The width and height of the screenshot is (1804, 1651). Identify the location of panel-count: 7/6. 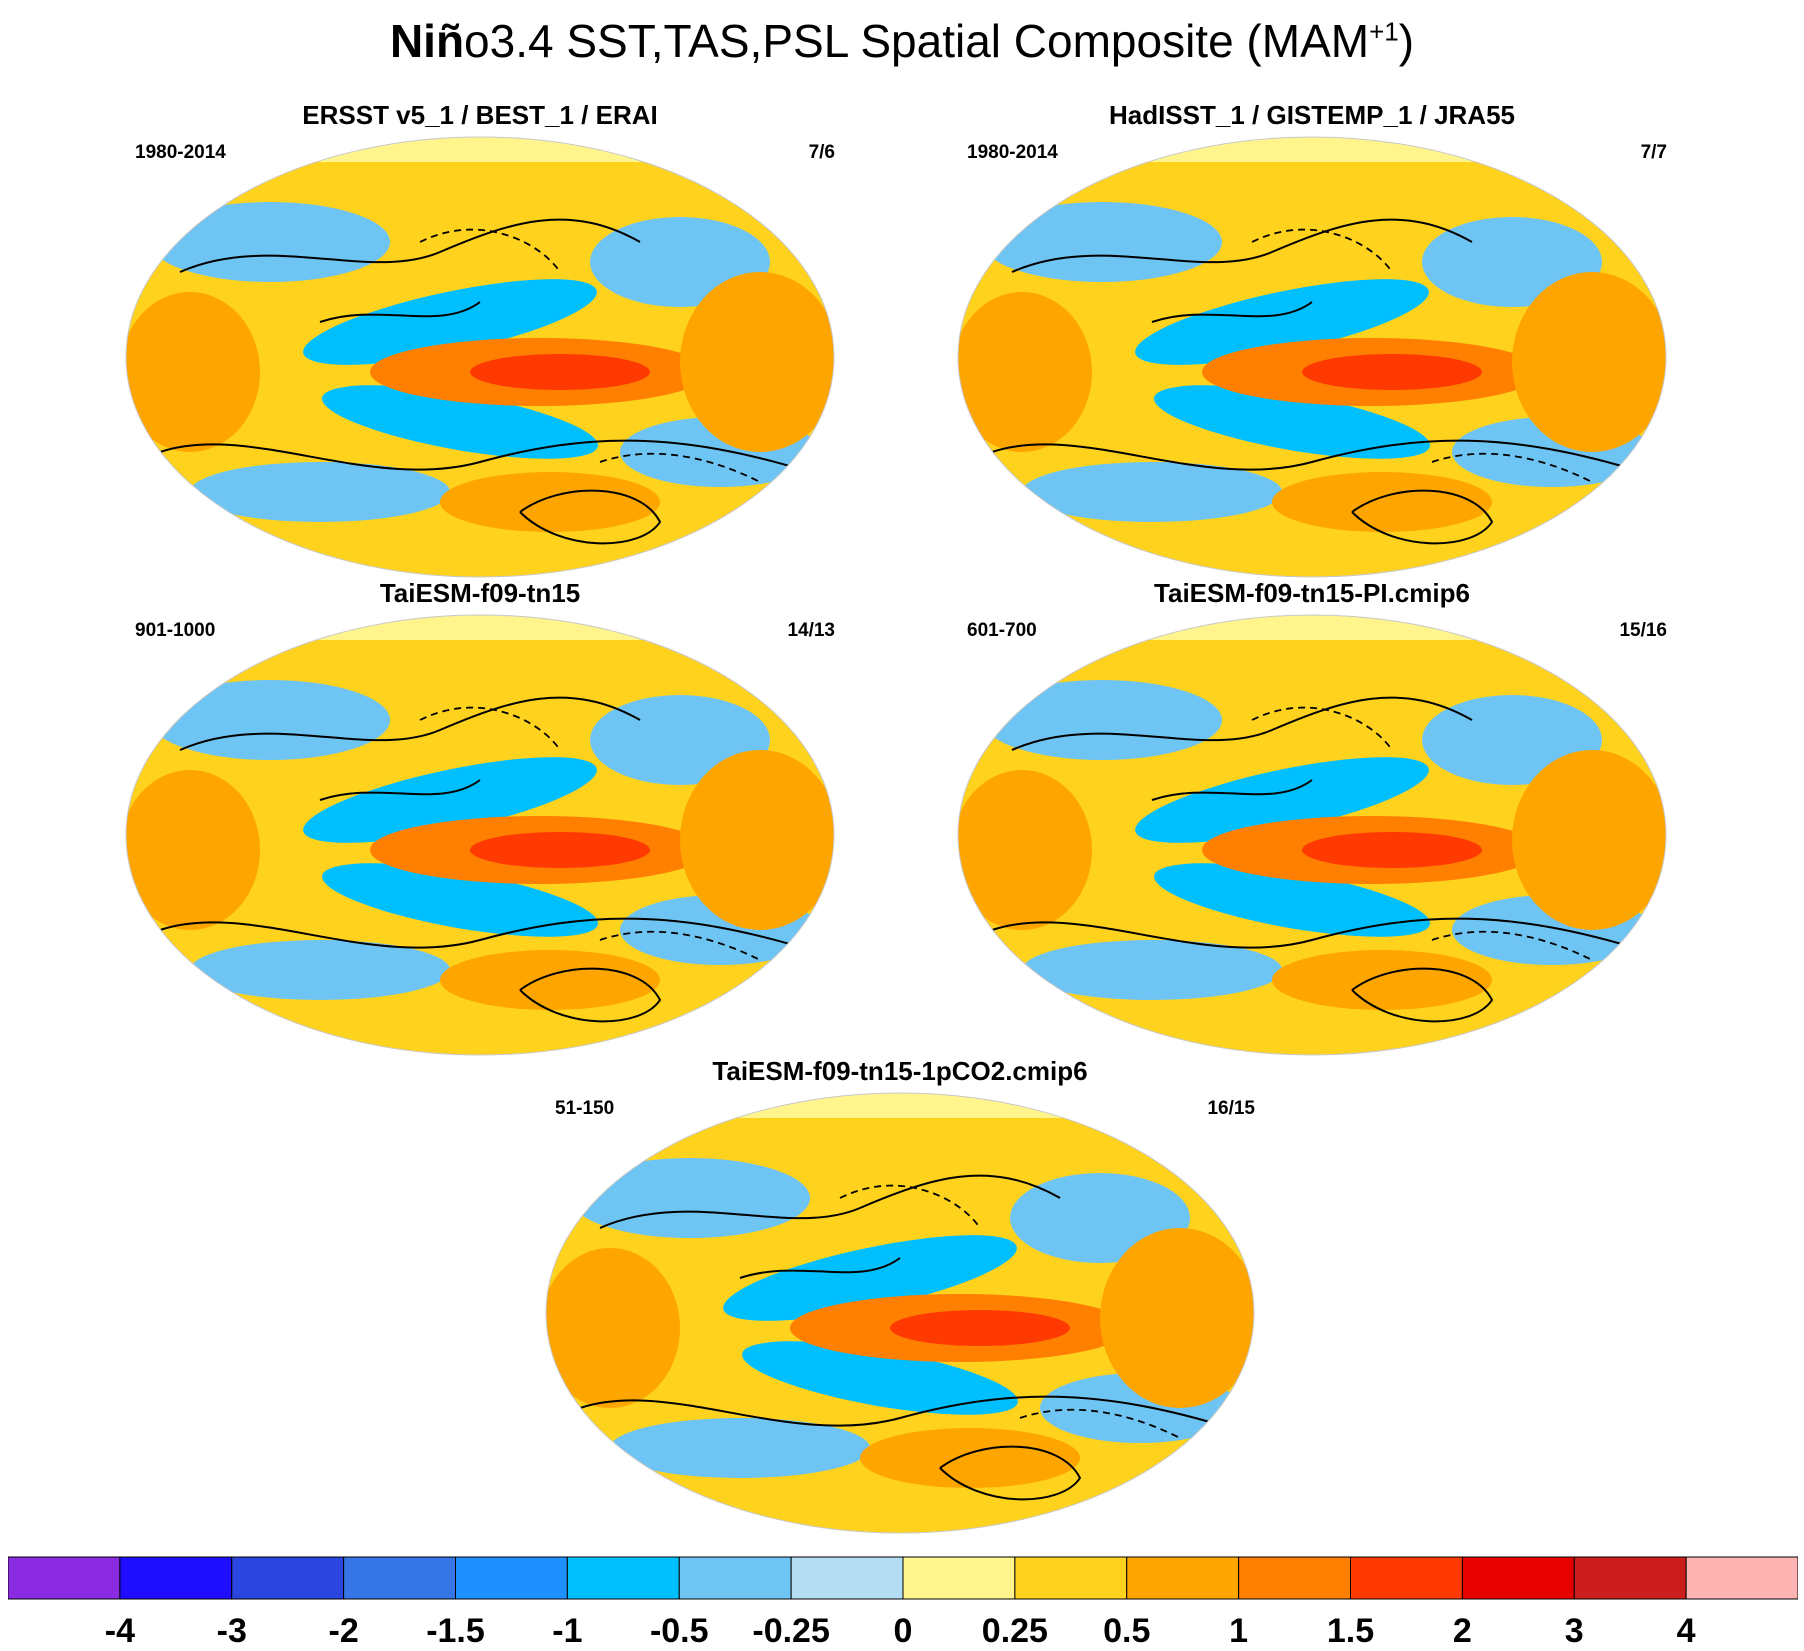
(821, 152).